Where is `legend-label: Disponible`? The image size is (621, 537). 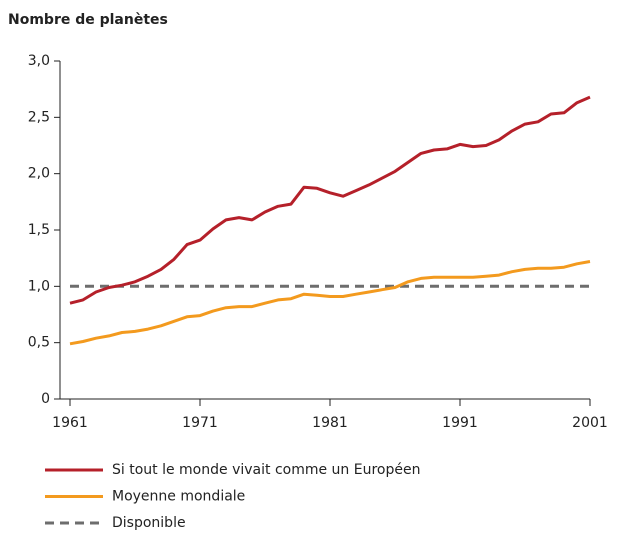
legend-label: Disponible is located at coordinates (149, 523).